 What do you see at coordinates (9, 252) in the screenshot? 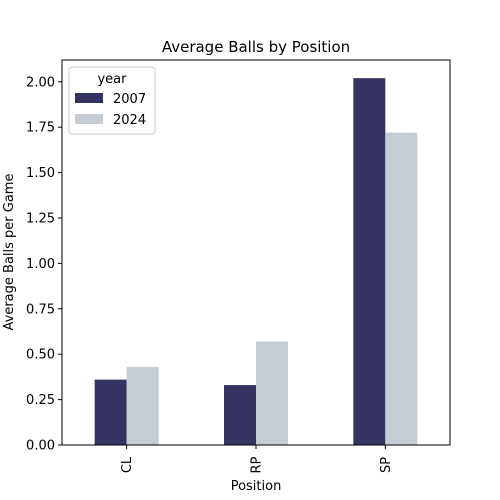
I see `y-axis-label: Average Balls per Game` at bounding box center [9, 252].